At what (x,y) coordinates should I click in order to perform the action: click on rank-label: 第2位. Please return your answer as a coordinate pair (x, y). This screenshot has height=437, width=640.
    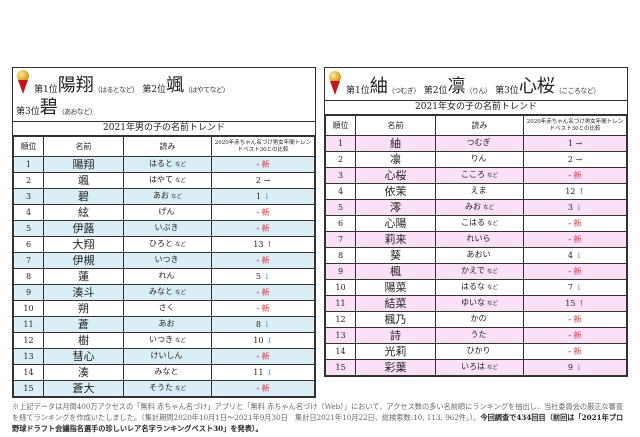
    Looking at the image, I should click on (435, 91).